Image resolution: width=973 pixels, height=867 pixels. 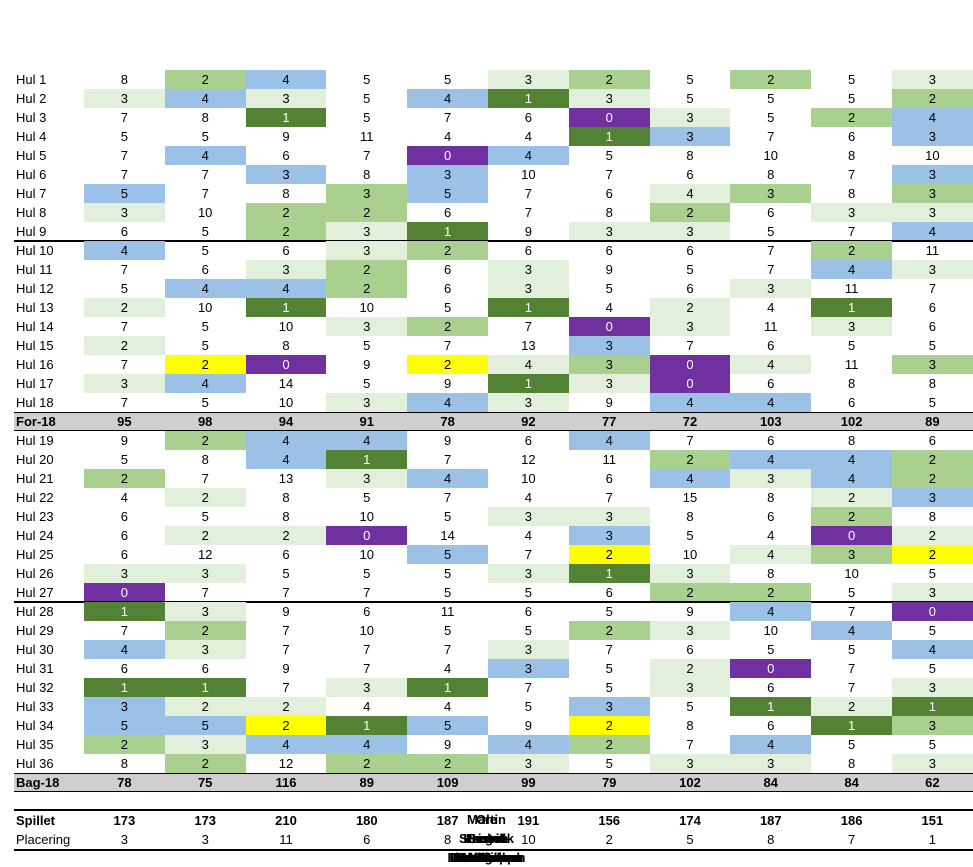 I want to click on row-label: Hul 12, so click(x=35, y=288).